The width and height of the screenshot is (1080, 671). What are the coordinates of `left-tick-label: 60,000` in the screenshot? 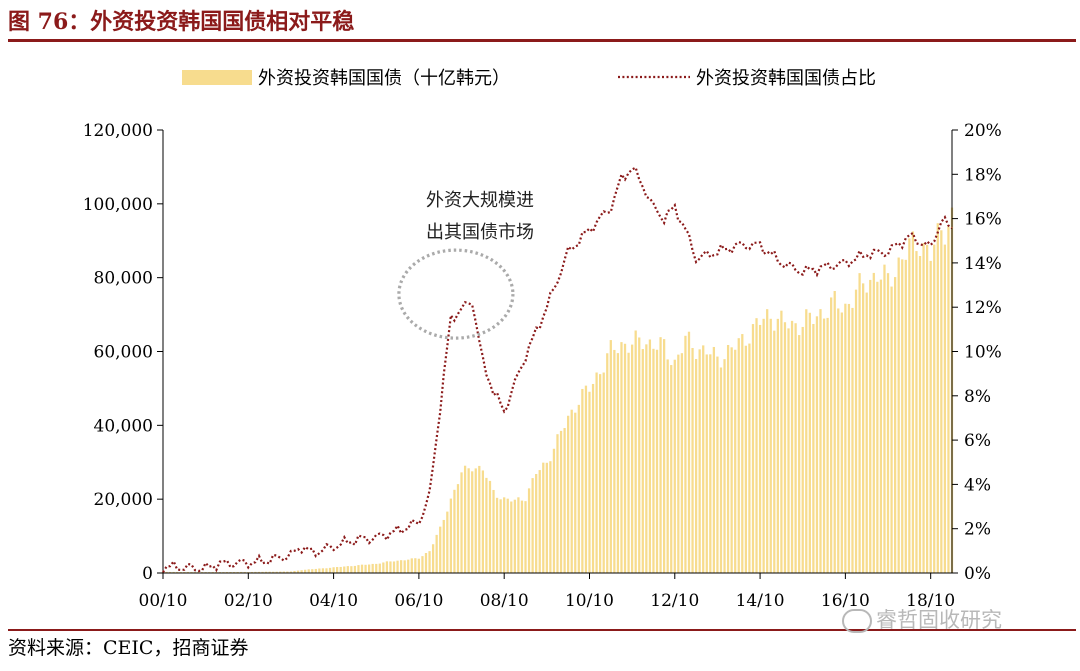 It's located at (123, 353).